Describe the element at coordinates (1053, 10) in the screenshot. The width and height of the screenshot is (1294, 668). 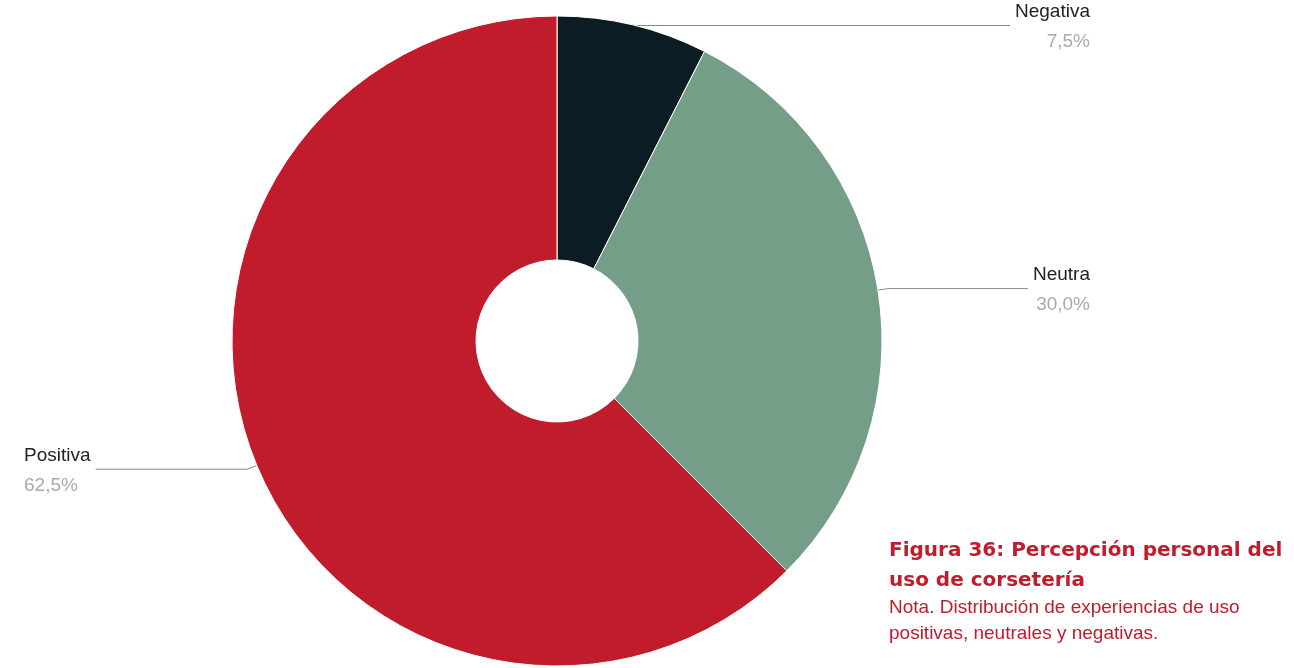
I see `slice-label: Negativa` at that location.